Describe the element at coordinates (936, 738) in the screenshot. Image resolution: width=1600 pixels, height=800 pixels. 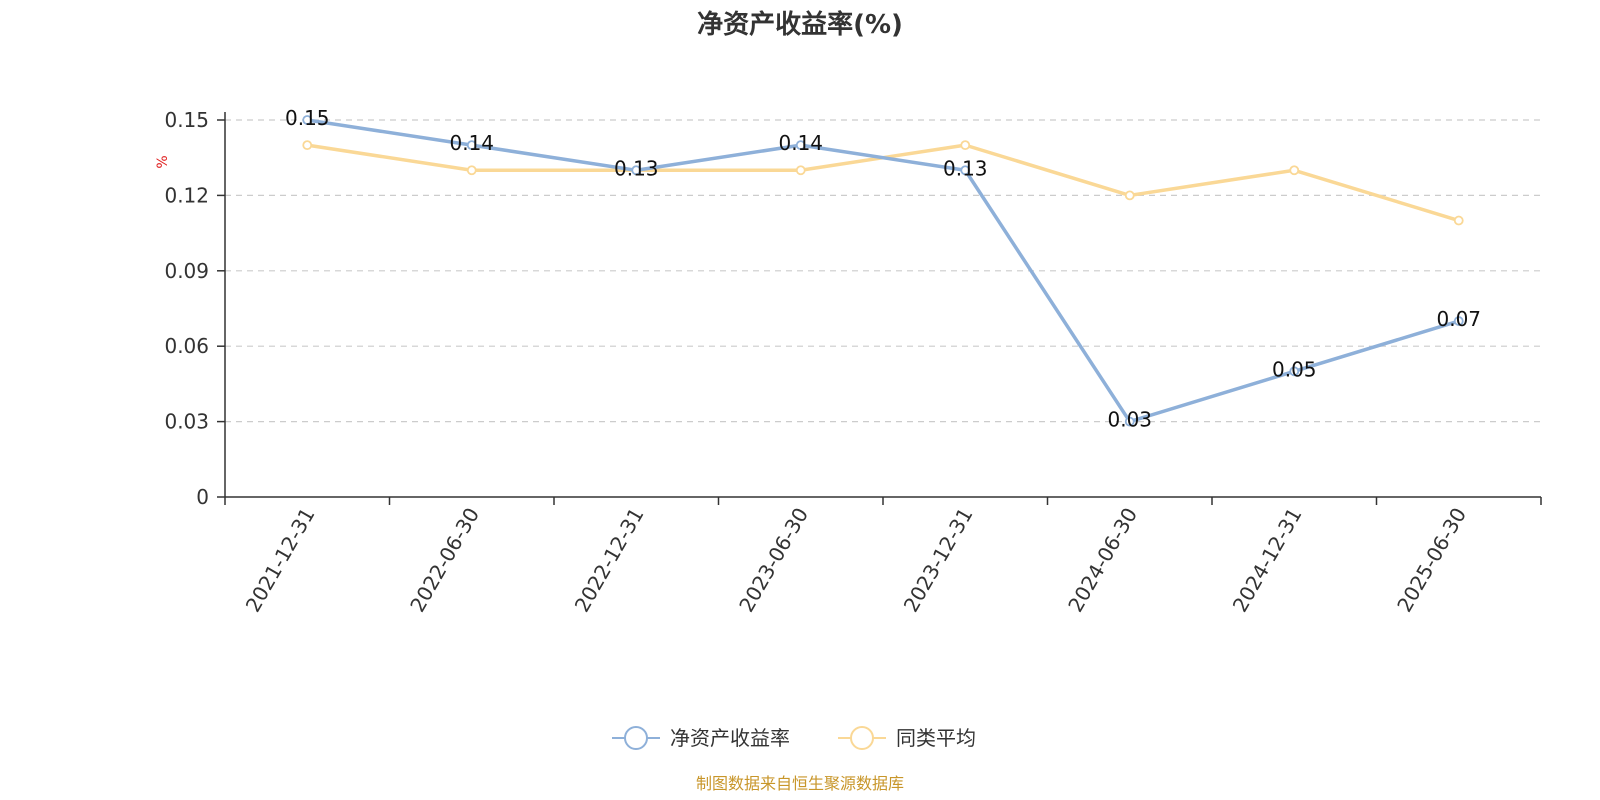
I see `legend-label-1: 同类平均` at that location.